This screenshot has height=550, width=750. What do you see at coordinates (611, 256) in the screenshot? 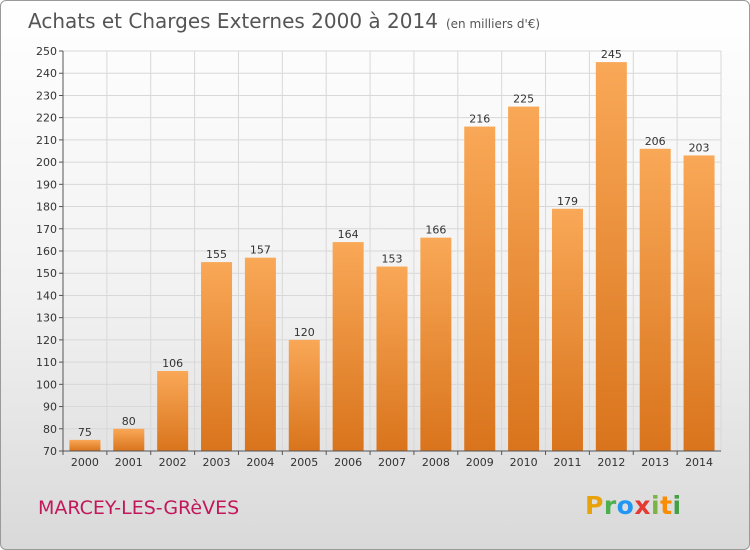
I see `bar-2012` at bounding box center [611, 256].